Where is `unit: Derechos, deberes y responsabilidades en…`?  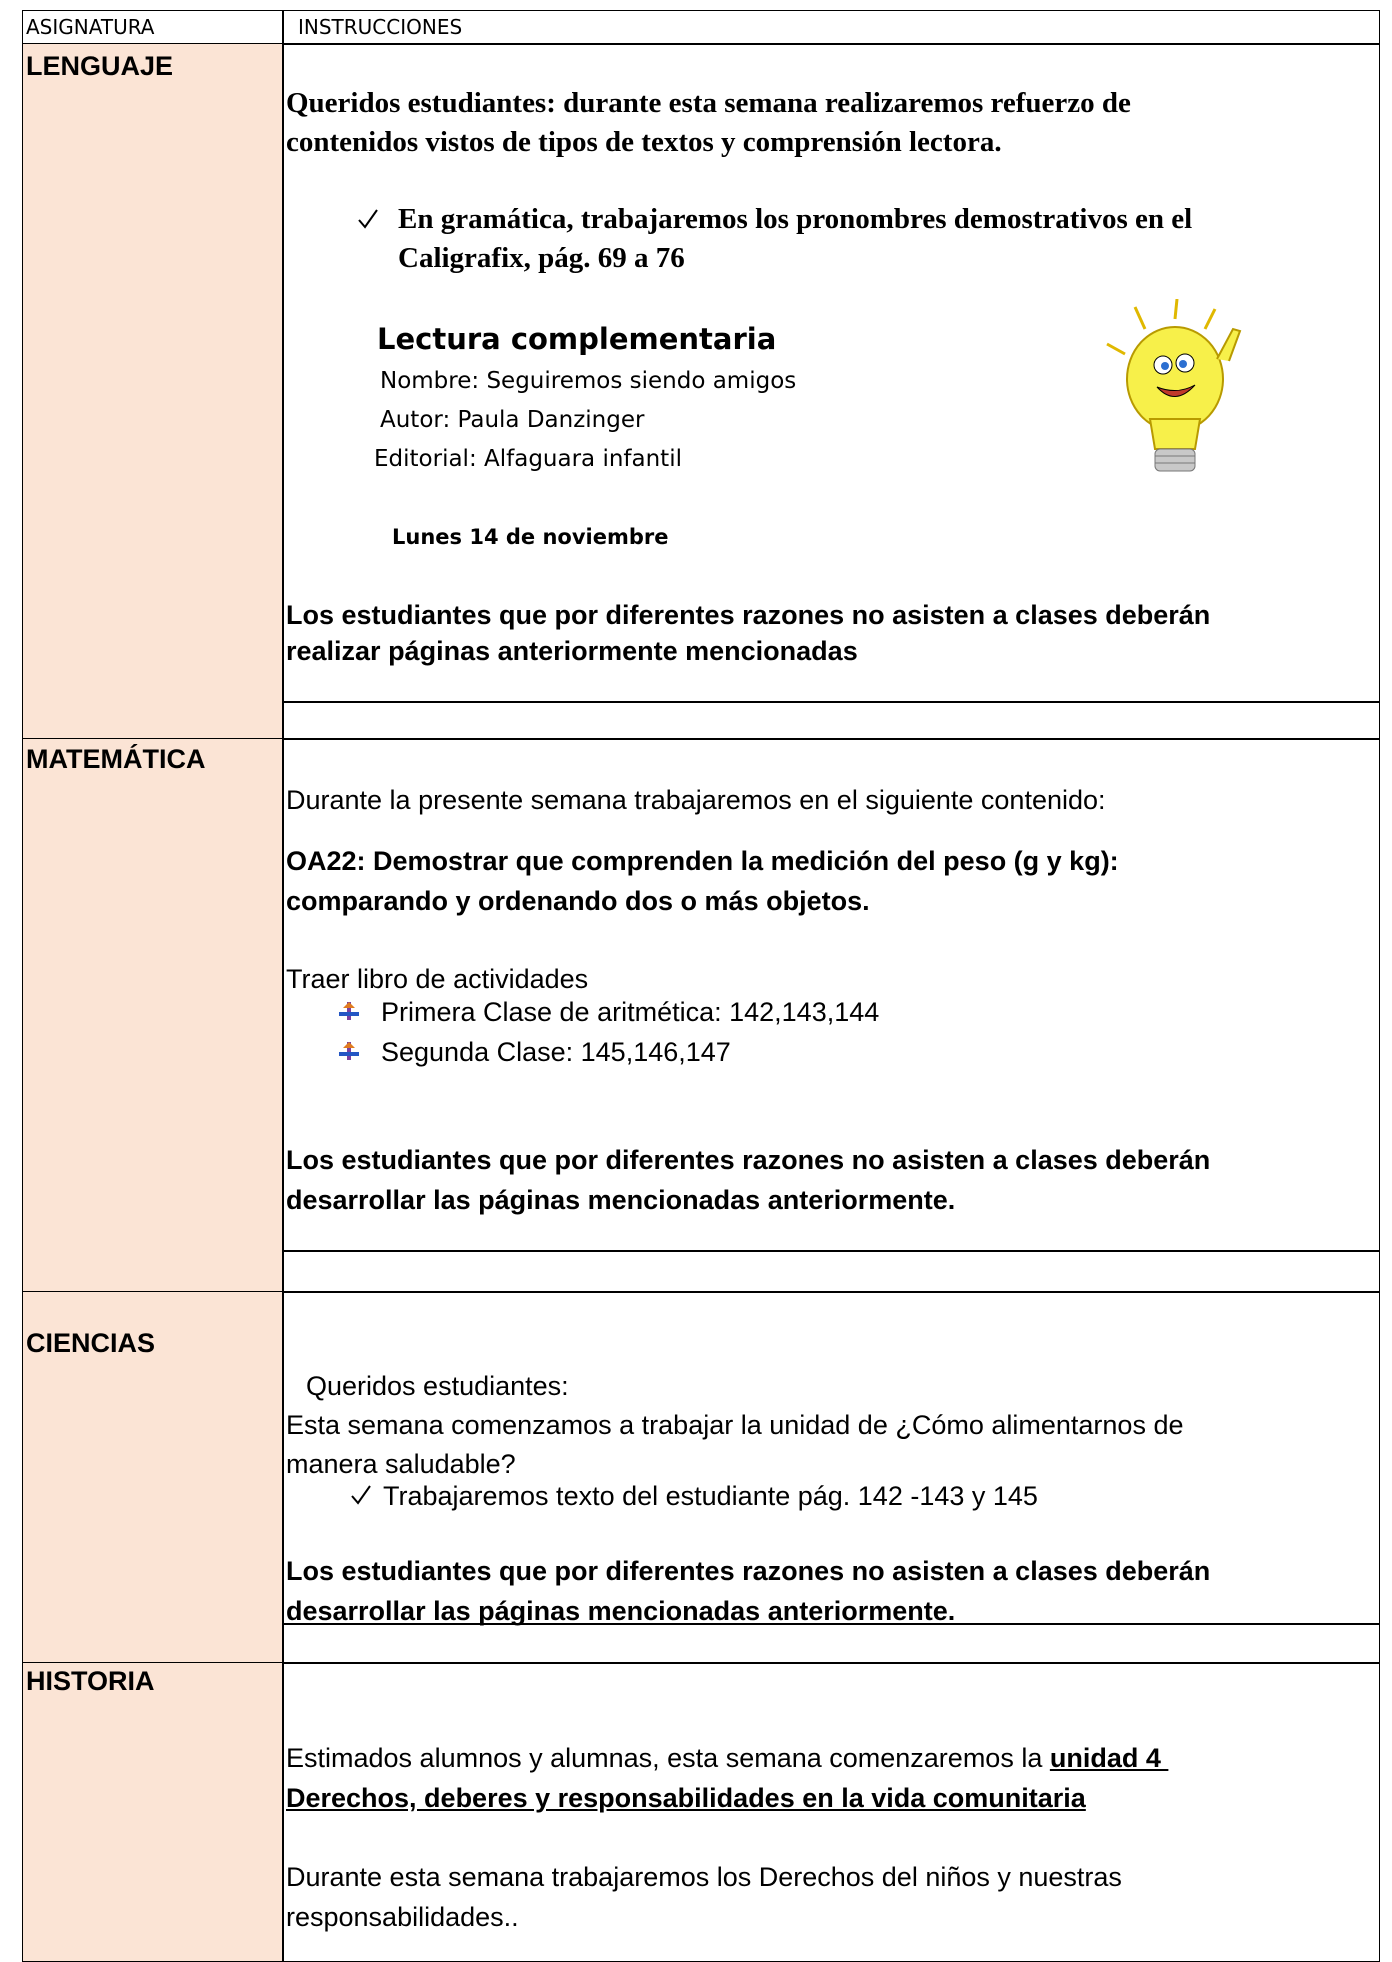 unit: Derechos, deberes y responsabilidades en… is located at coordinates (686, 1798).